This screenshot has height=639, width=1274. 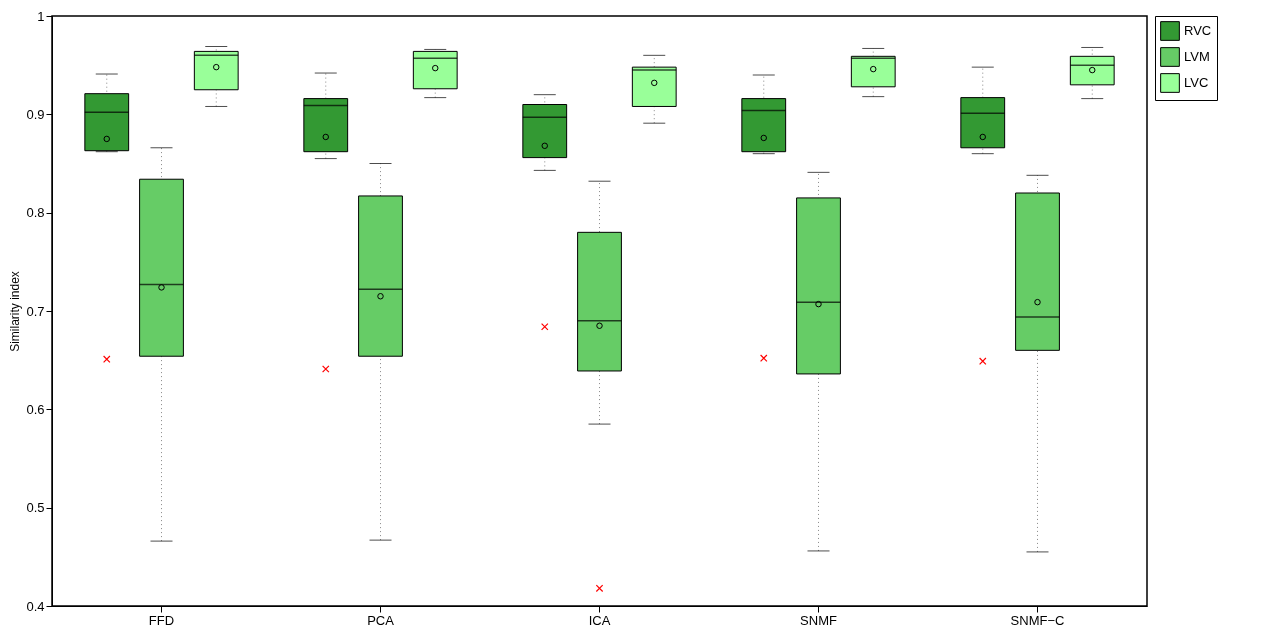 I want to click on y-tick-label: 0.8, so click(x=35, y=213).